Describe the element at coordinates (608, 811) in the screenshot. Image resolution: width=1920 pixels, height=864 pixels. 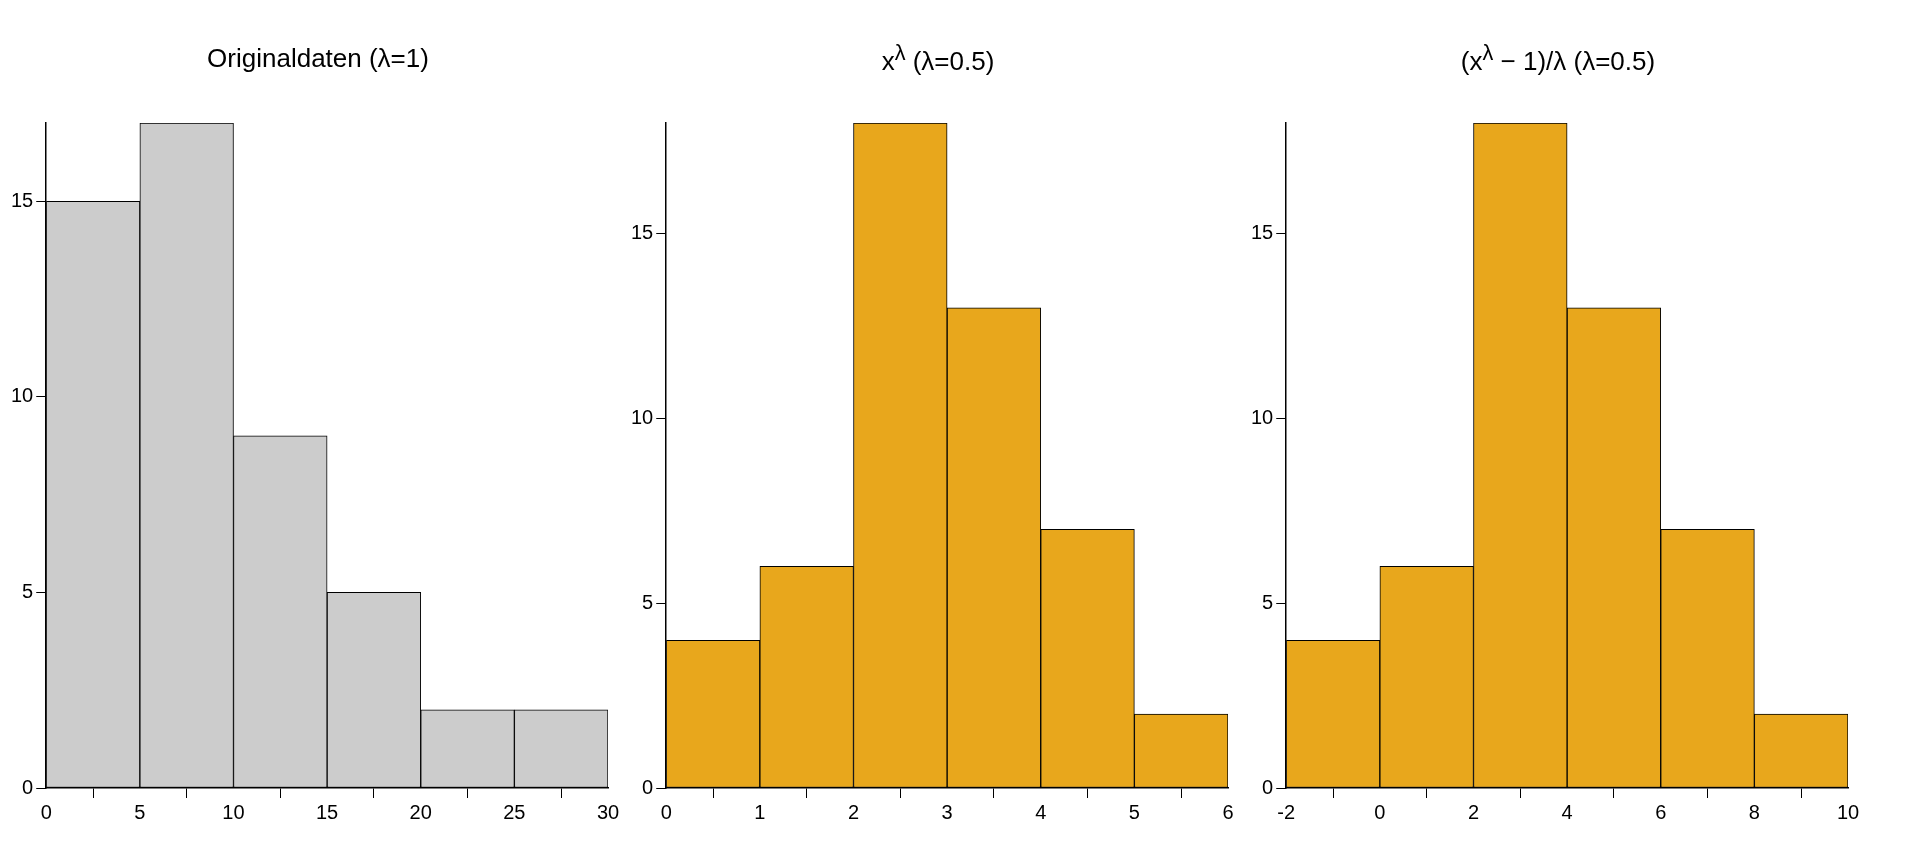
I see `x-tick-label: 30` at that location.